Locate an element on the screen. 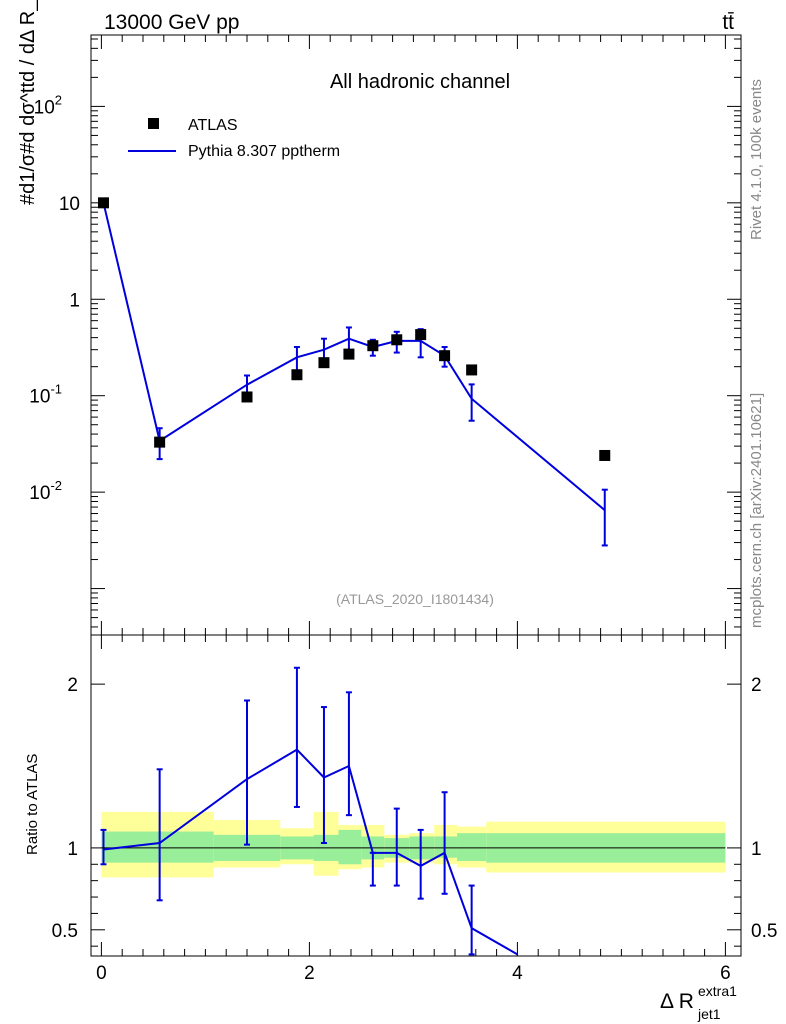 The width and height of the screenshot is (786, 1024). ratio-x-tick-label: 6 is located at coordinates (725, 973).